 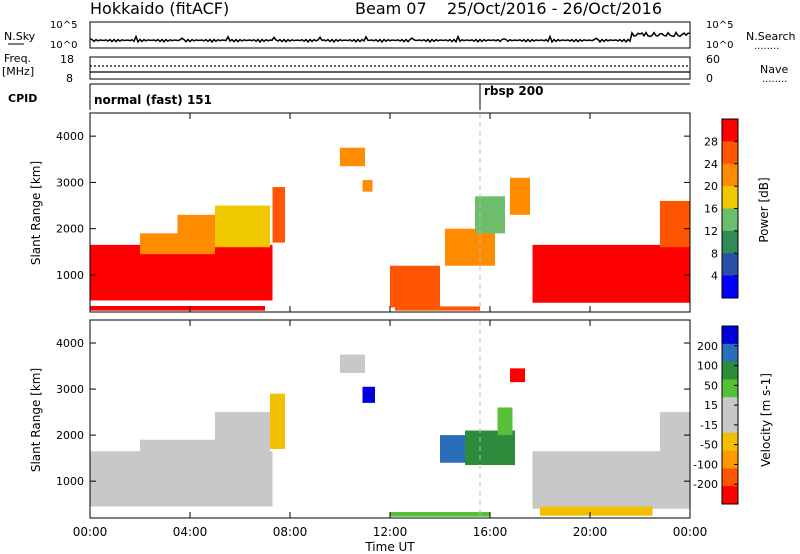 I want to click on power-colorbar: 28 24 20 16 12 8 4, so click(x=721, y=208).